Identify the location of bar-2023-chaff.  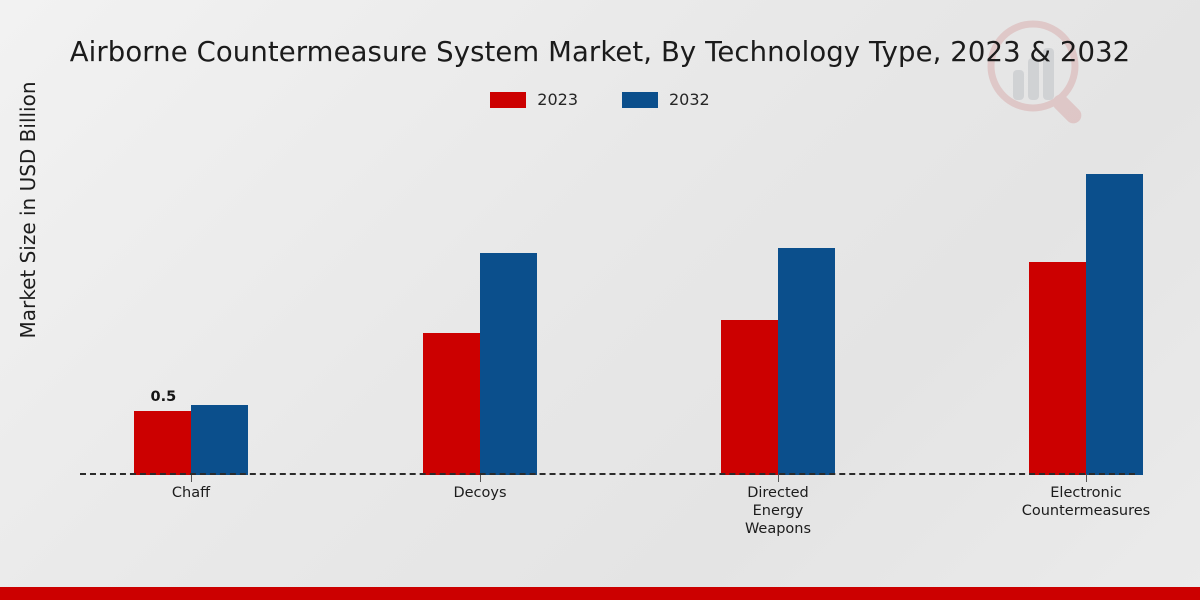
(162, 442).